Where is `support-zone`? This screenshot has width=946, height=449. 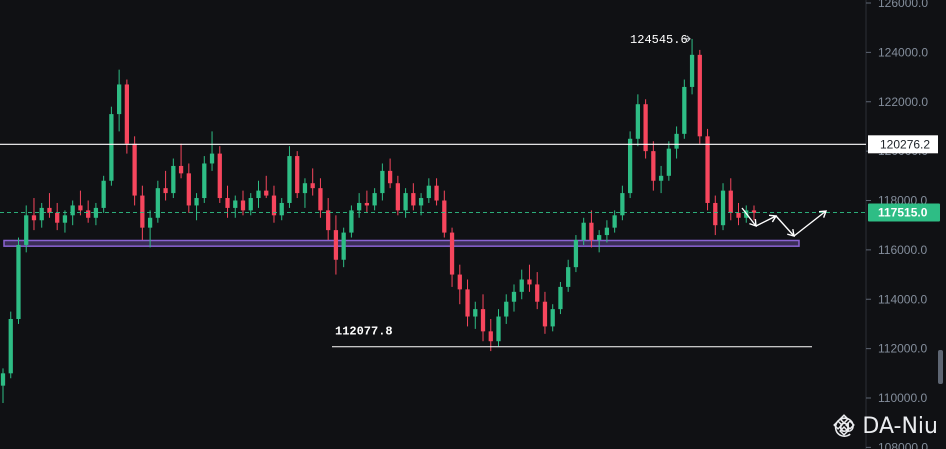 support-zone is located at coordinates (401, 243).